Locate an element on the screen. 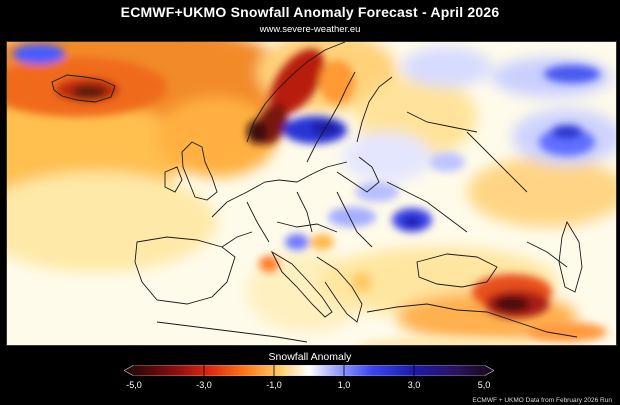  footer-credit: ECMWF + UKMO Data from February 2026 Run is located at coordinates (542, 400).